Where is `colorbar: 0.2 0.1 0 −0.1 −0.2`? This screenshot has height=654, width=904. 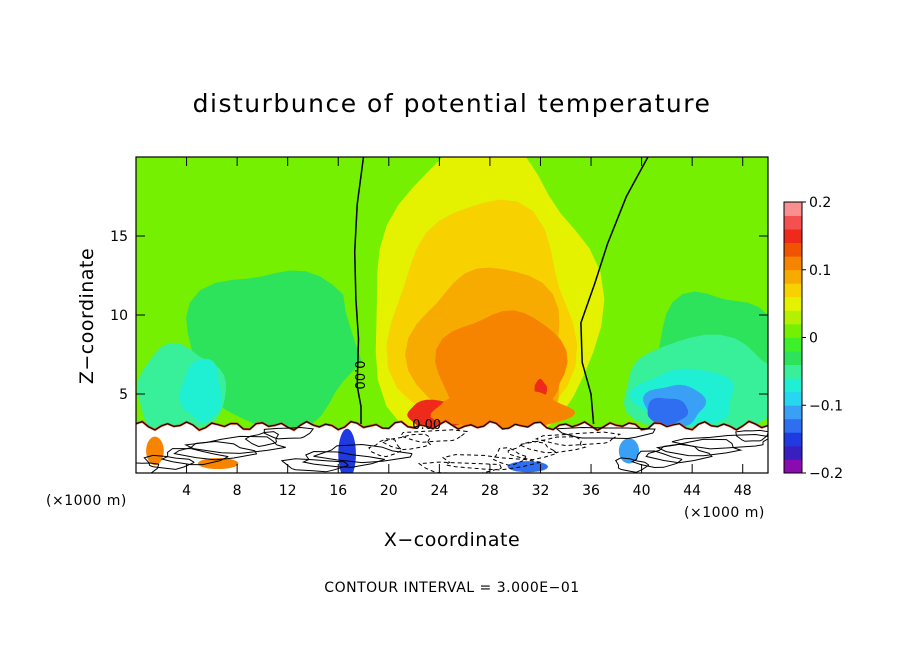 colorbar: 0.2 0.1 0 −0.1 −0.2 is located at coordinates (813, 338).